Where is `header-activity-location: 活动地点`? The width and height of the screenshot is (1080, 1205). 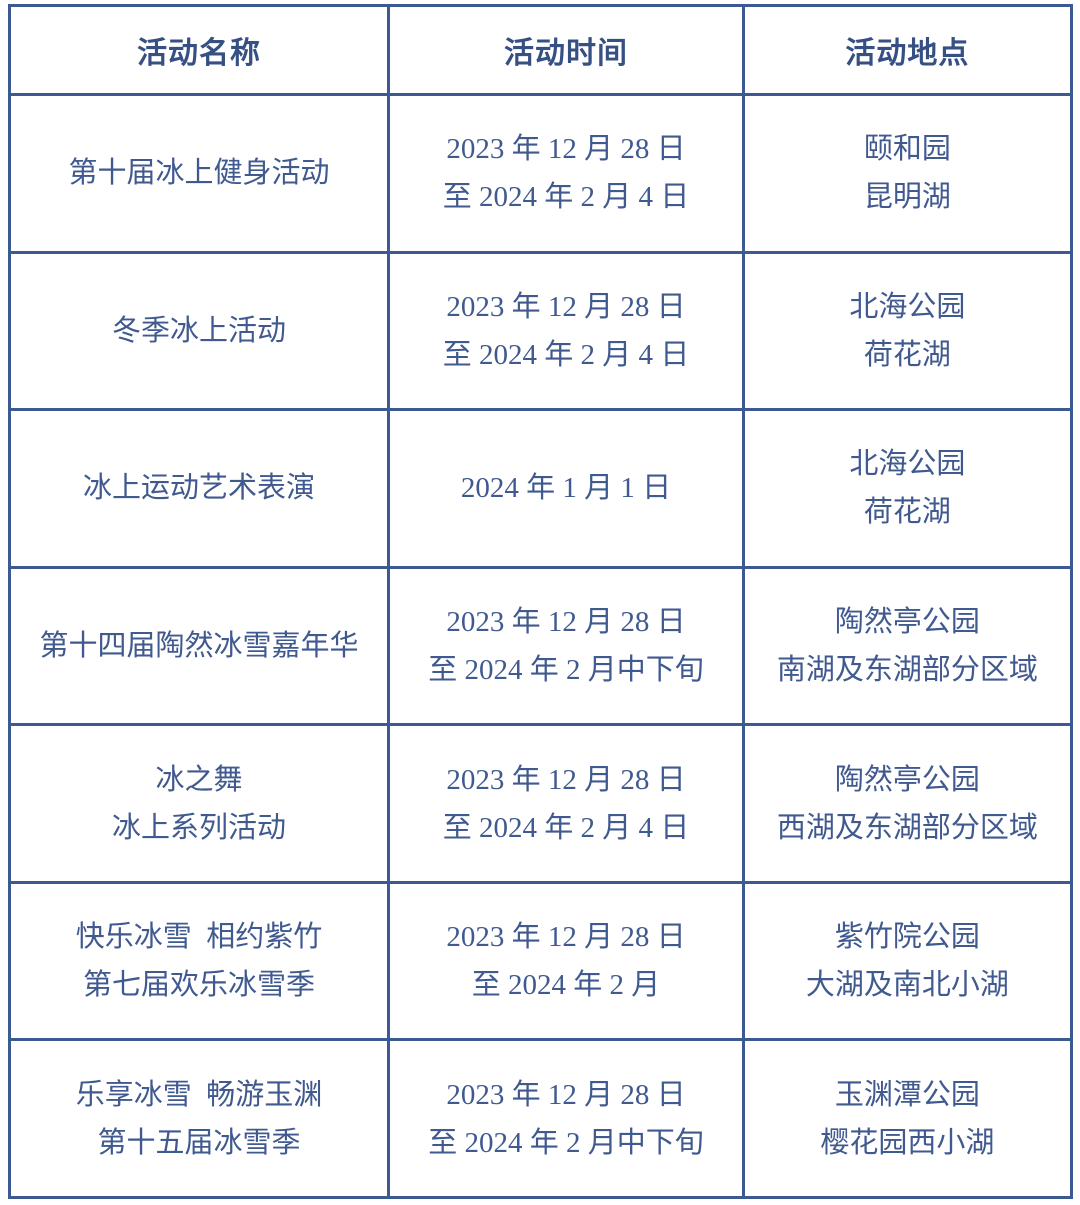
header-activity-location: 活动地点 is located at coordinates (907, 50).